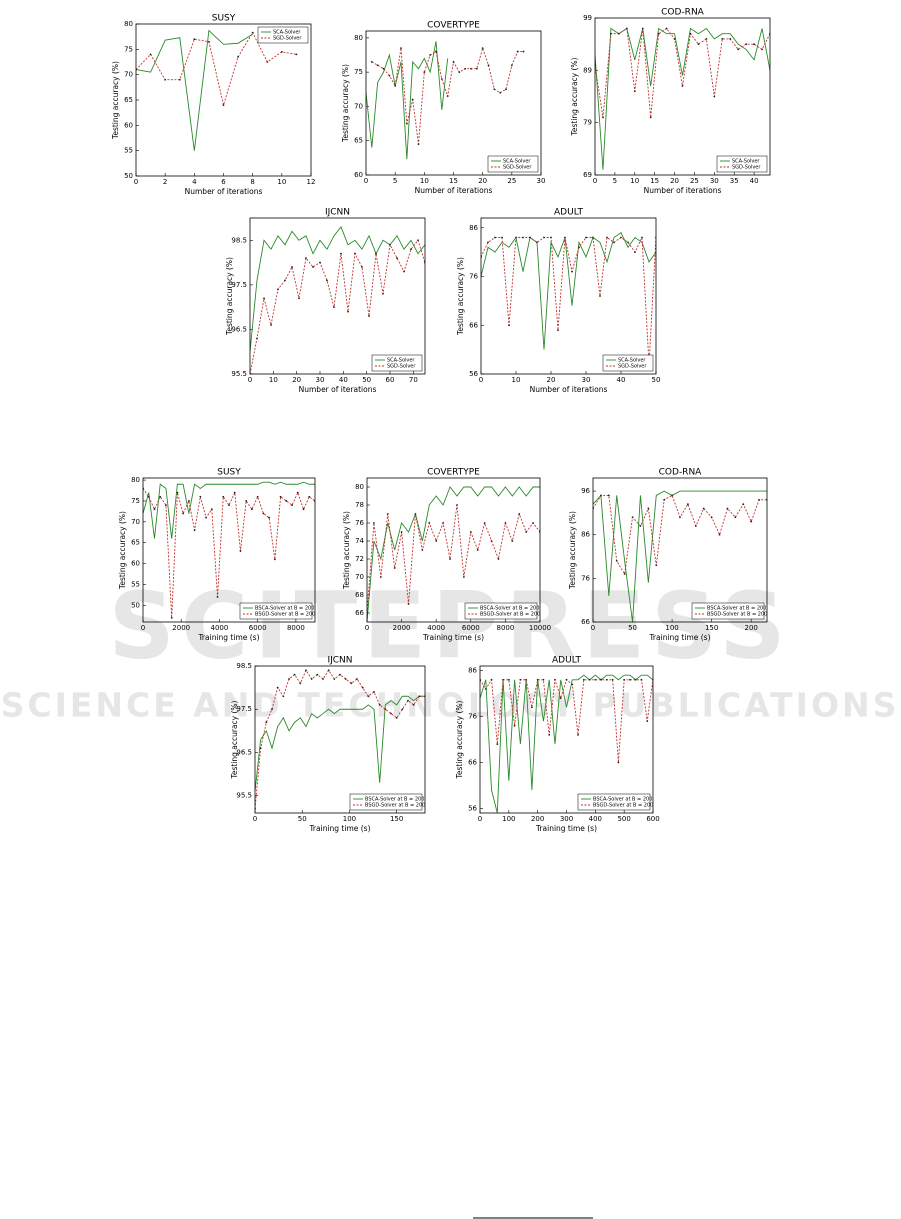  I want to click on y-tick-label: 96.5, so click(239, 329).